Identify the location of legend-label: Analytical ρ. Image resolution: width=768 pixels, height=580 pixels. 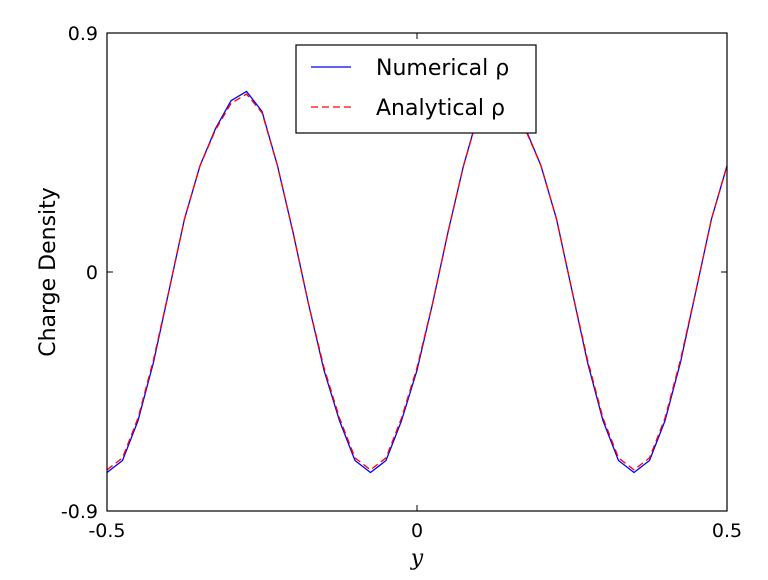
(440, 108).